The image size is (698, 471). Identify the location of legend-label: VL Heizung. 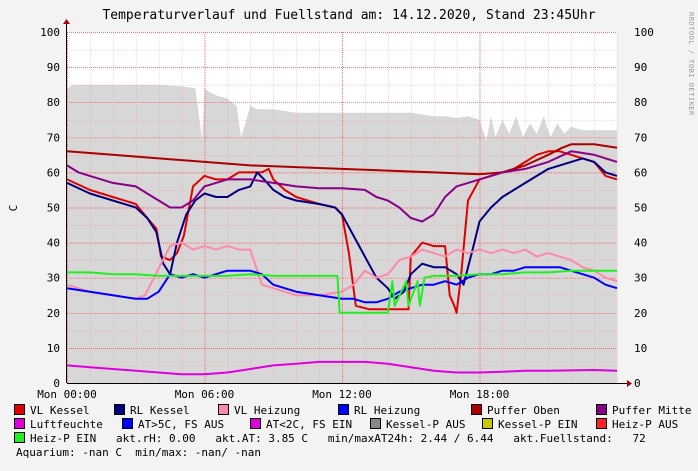
(267, 410).